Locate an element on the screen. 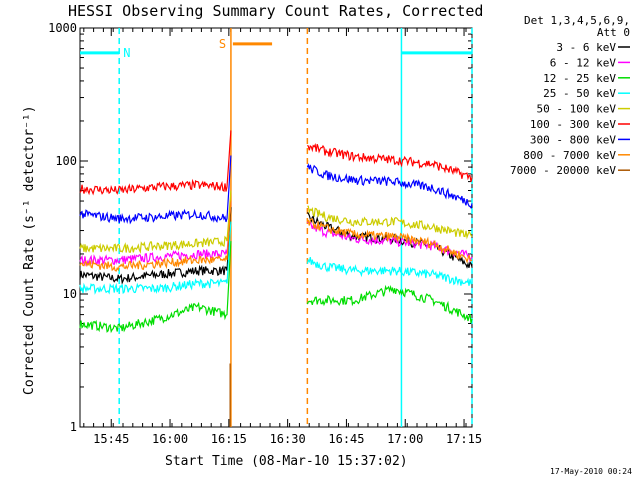  x-tick-label: 16:30 is located at coordinates (288, 439).